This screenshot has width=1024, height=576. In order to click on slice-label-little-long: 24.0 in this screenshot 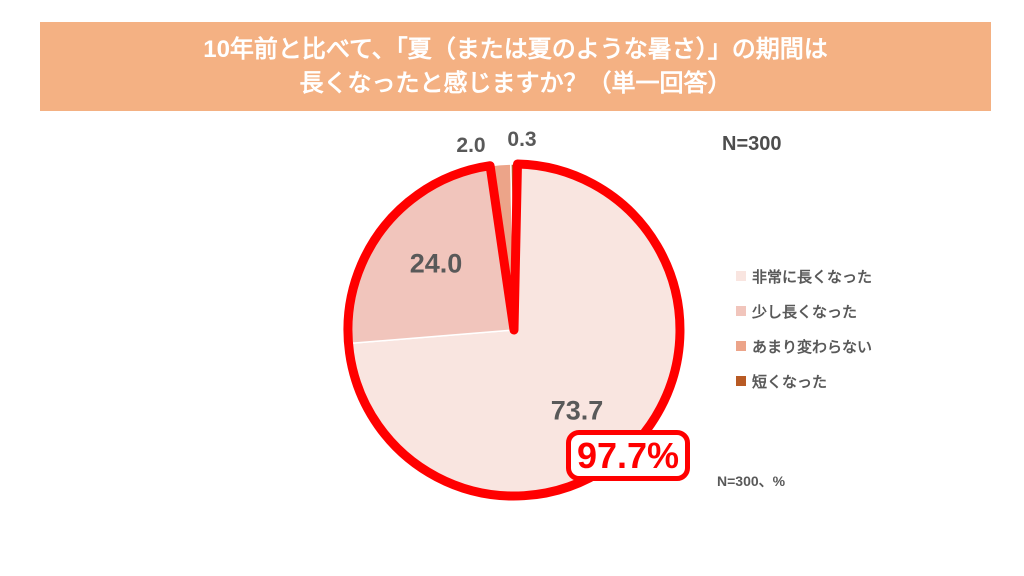, I will do `click(436, 263)`.